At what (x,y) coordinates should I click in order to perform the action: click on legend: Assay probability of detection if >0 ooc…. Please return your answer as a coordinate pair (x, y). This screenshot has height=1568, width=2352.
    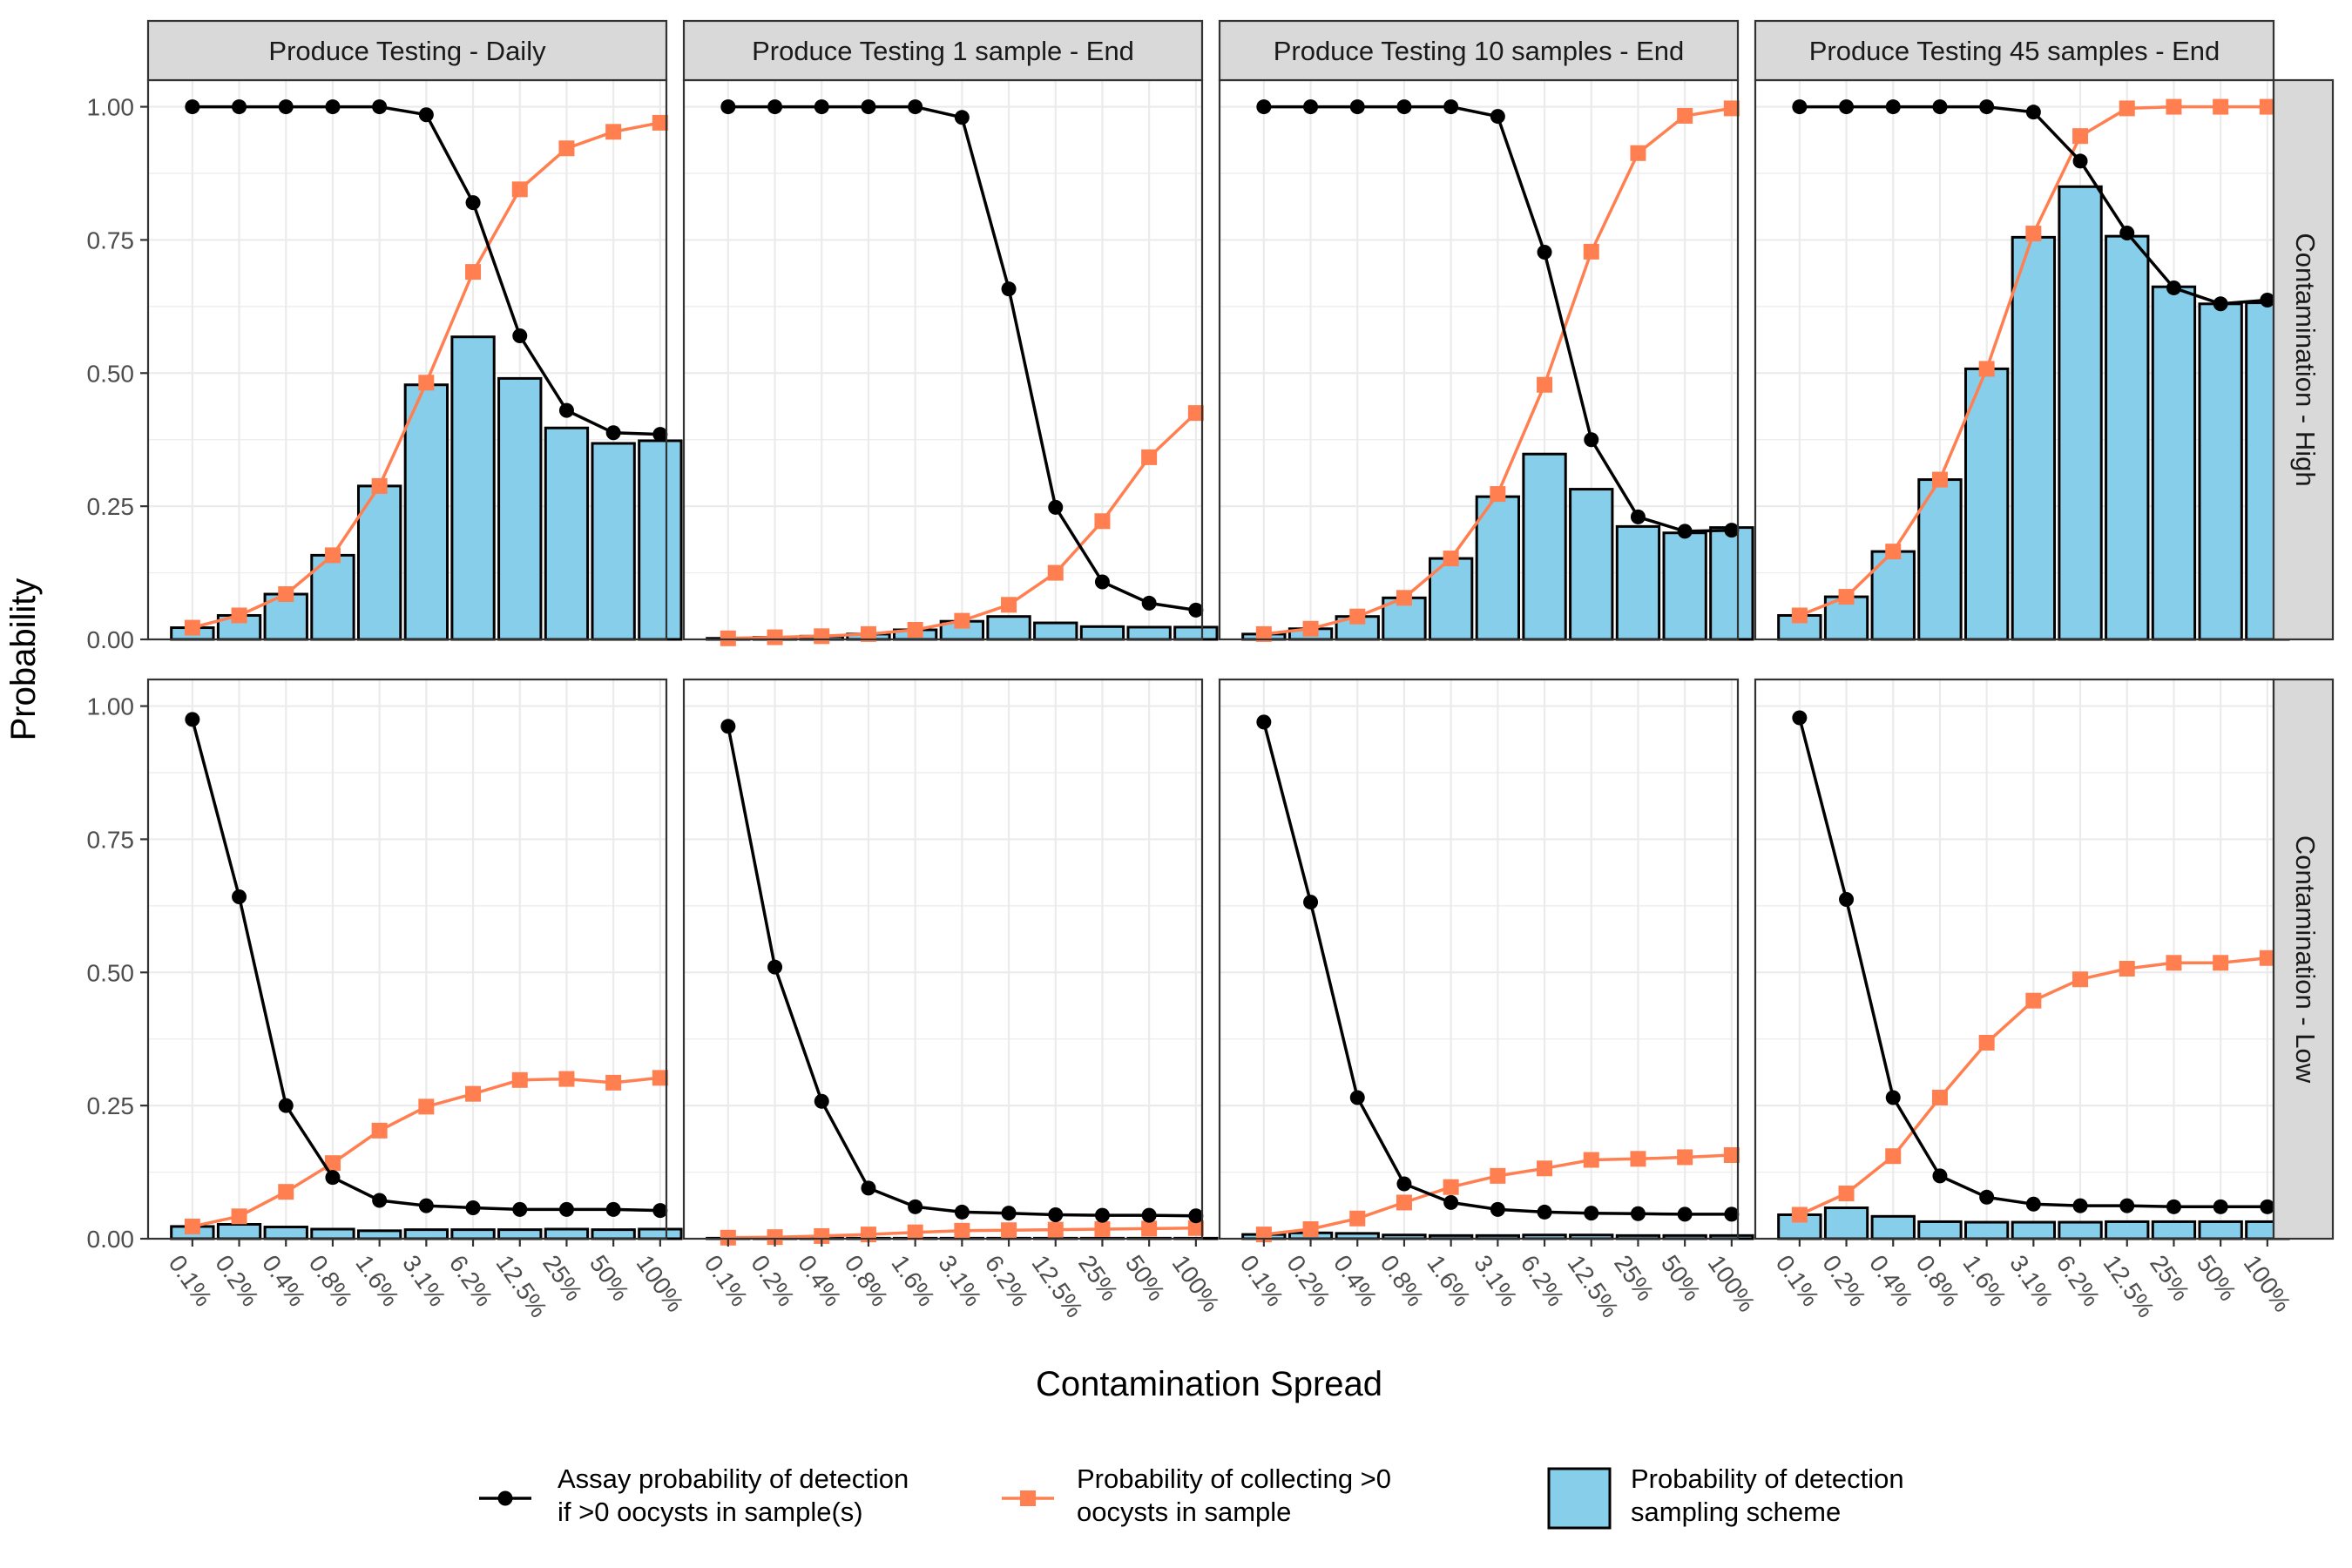
    Looking at the image, I should click on (1195, 1497).